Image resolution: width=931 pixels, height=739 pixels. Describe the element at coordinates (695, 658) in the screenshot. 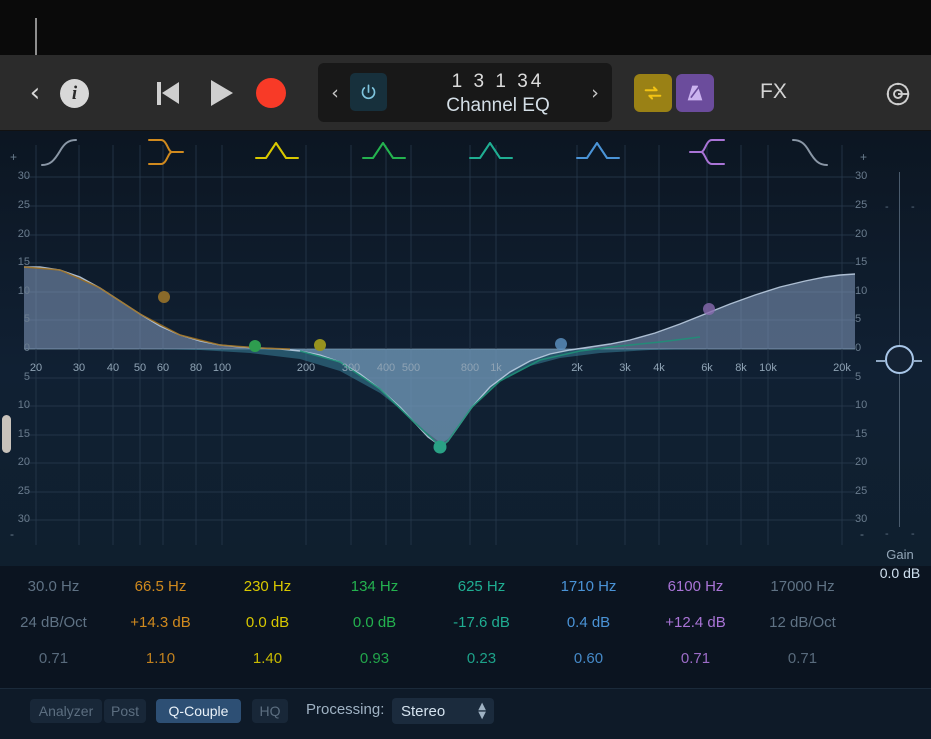

I see `band-7-q-value: 0.71` at that location.